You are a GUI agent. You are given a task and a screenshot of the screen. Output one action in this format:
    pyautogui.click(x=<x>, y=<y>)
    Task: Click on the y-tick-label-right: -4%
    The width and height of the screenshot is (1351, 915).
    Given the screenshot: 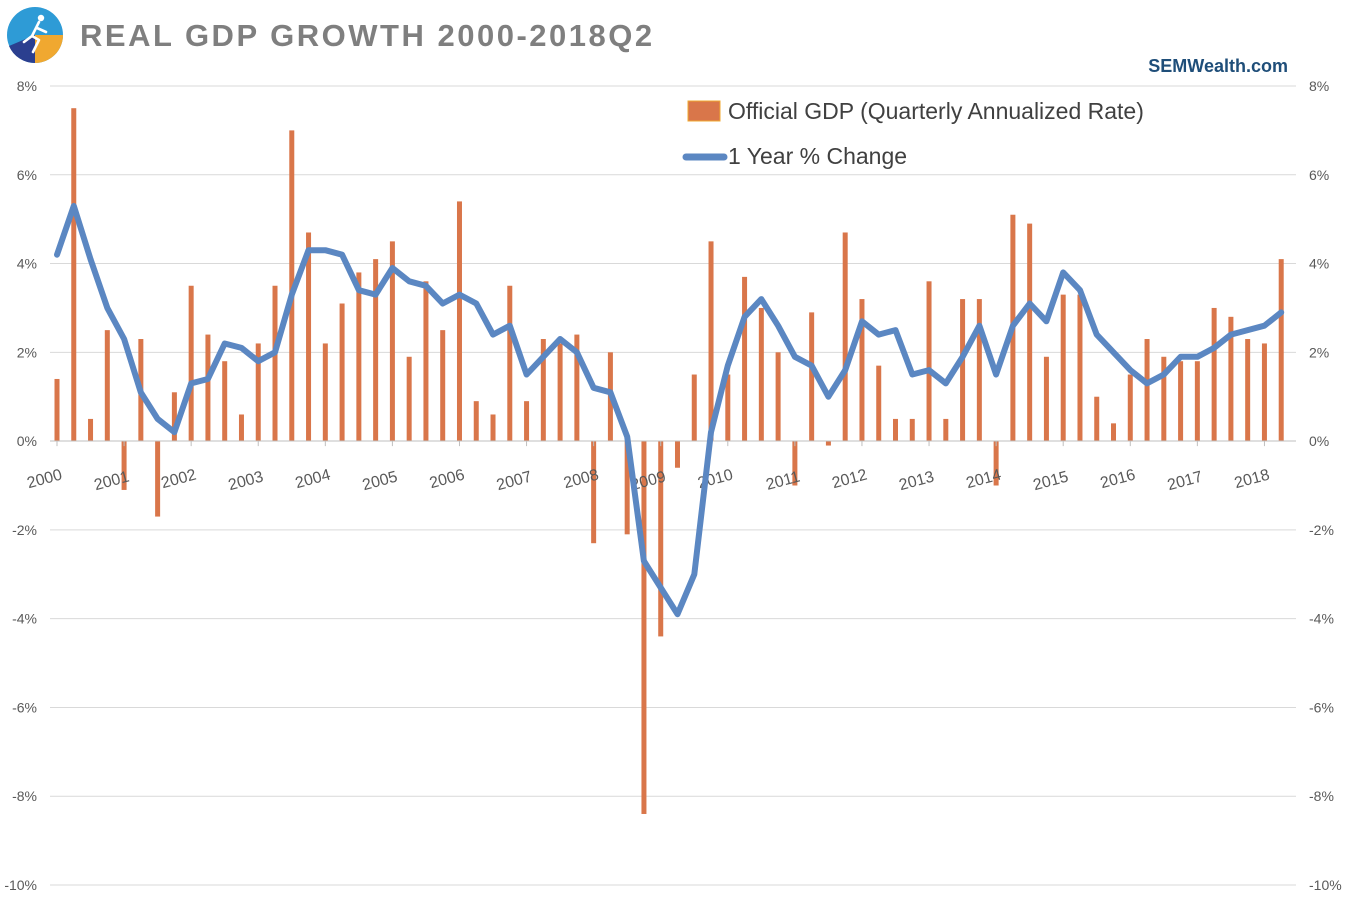 What is the action you would take?
    pyautogui.click(x=1321, y=619)
    